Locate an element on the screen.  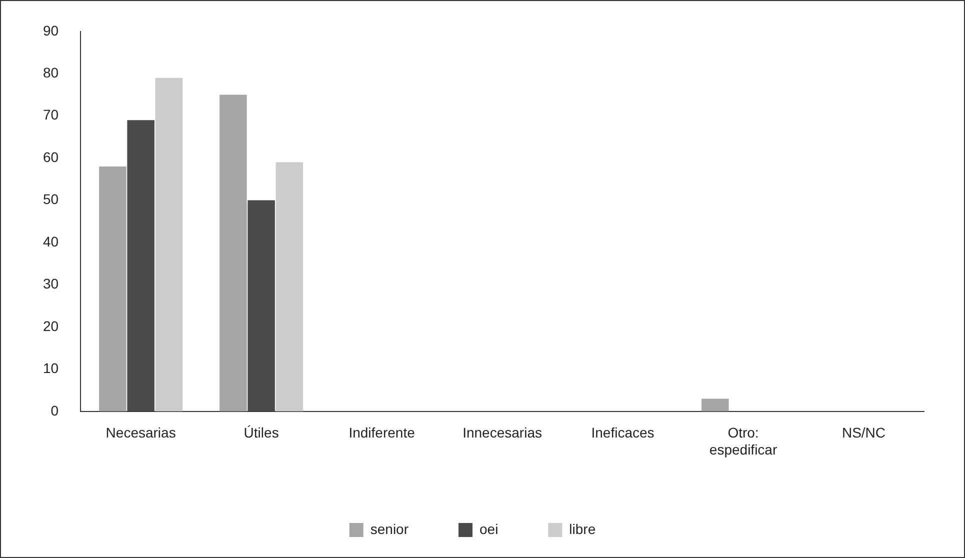
y-tick-label: 10 is located at coordinates (50, 368).